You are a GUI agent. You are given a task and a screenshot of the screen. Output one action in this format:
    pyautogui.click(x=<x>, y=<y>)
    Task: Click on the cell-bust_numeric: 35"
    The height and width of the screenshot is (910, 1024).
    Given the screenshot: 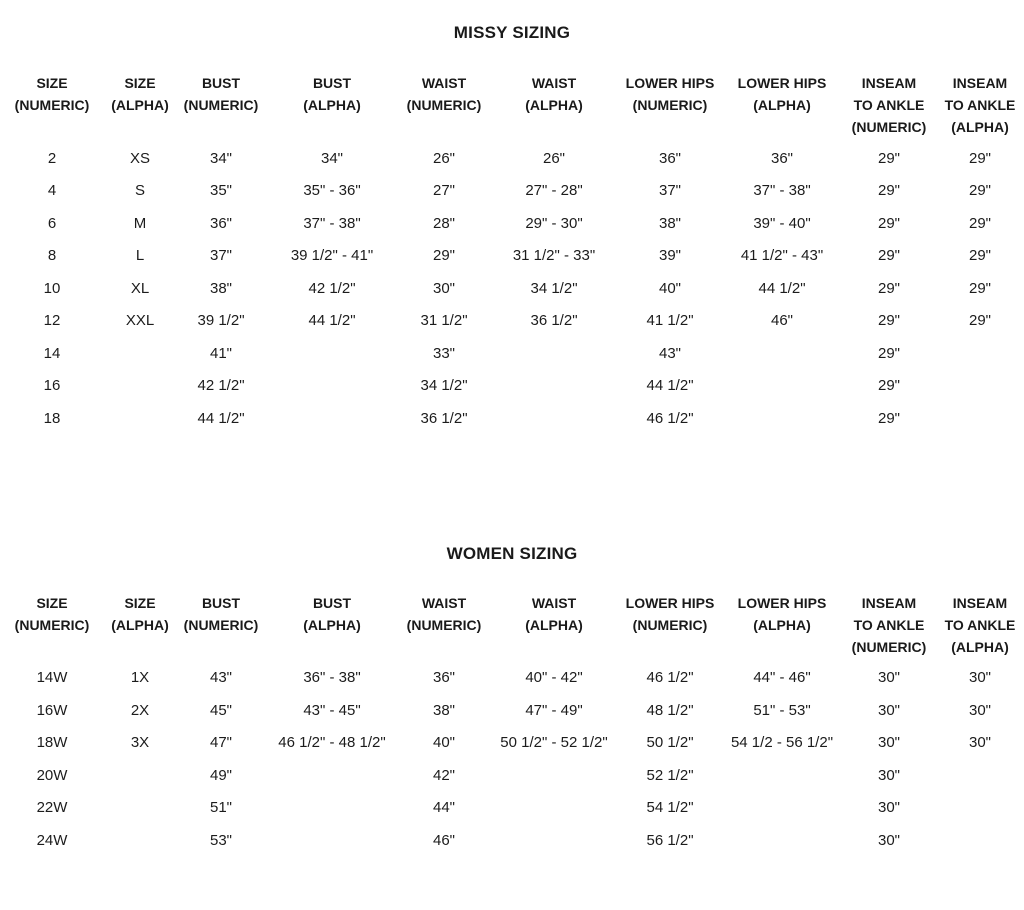 What is the action you would take?
    pyautogui.click(x=220, y=191)
    